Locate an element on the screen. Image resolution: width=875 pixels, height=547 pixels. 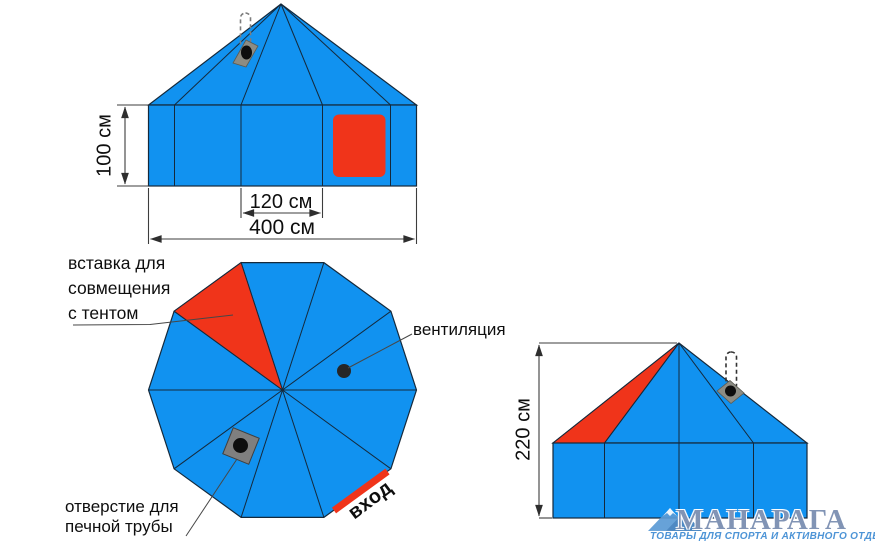
side-wall is located at coordinates (680, 480).